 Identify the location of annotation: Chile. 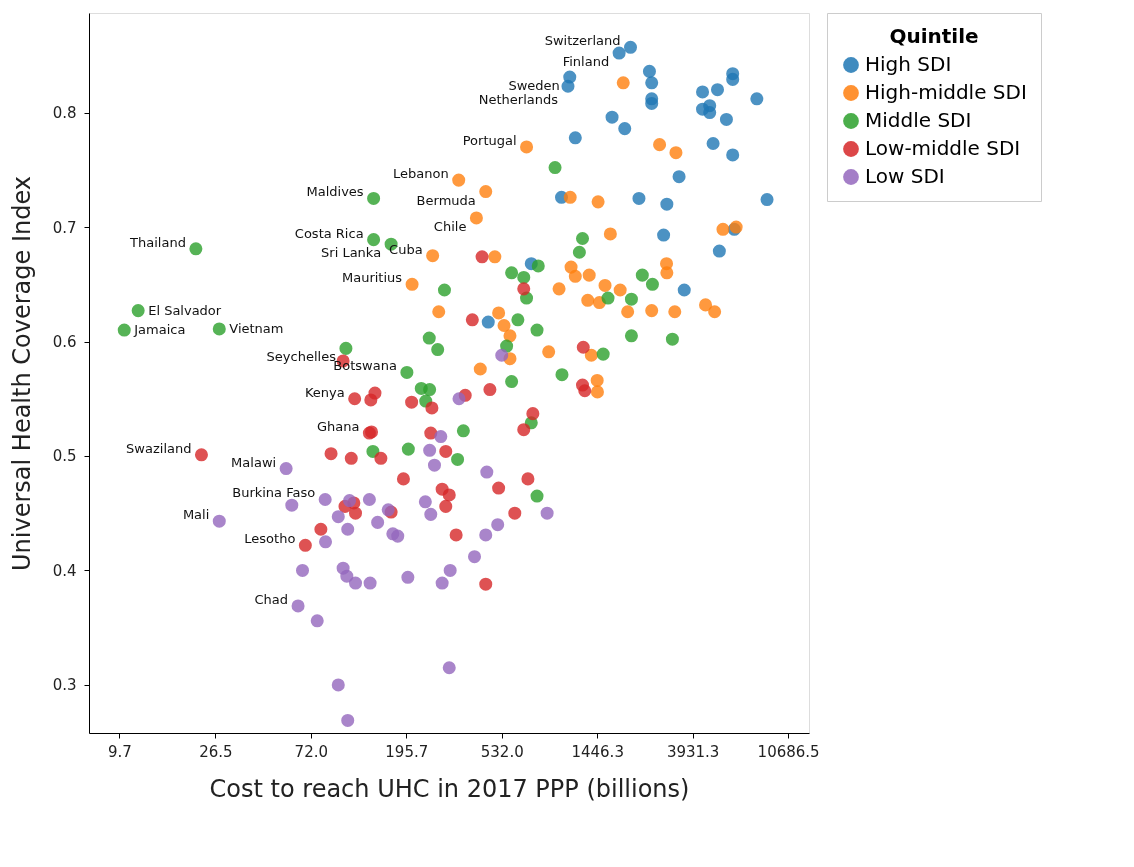
(450, 226).